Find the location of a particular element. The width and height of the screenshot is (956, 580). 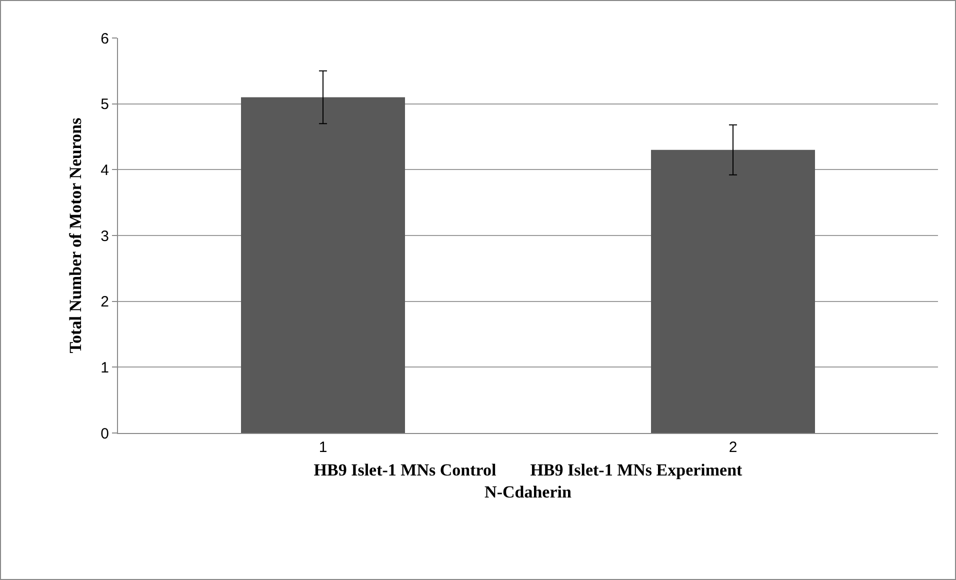

y-tick-label: 3 is located at coordinates (104, 236).